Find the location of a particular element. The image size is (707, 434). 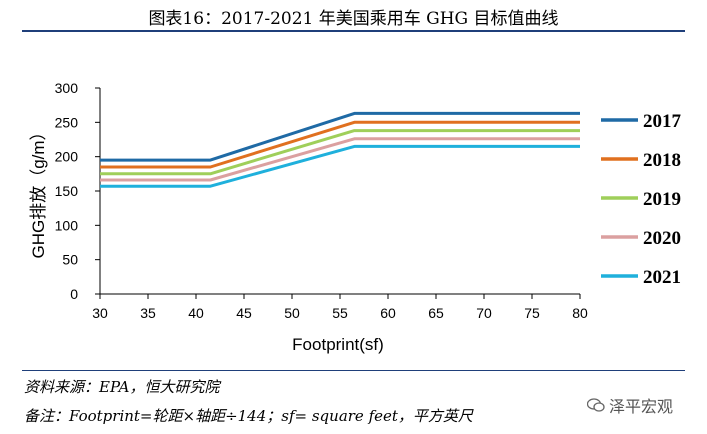

y-tick-labels: 0 50 100 150 200 250 300 is located at coordinates (67, 191).